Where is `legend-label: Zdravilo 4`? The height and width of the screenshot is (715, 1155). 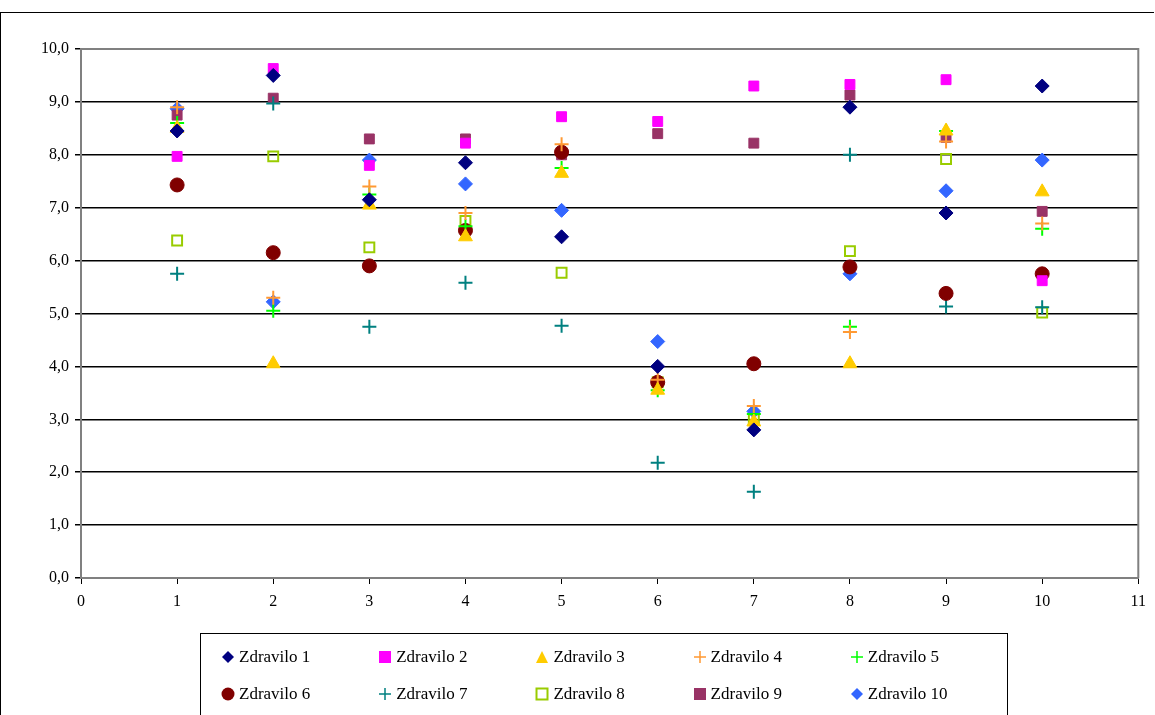
legend-label: Zdravilo 4 is located at coordinates (746, 657).